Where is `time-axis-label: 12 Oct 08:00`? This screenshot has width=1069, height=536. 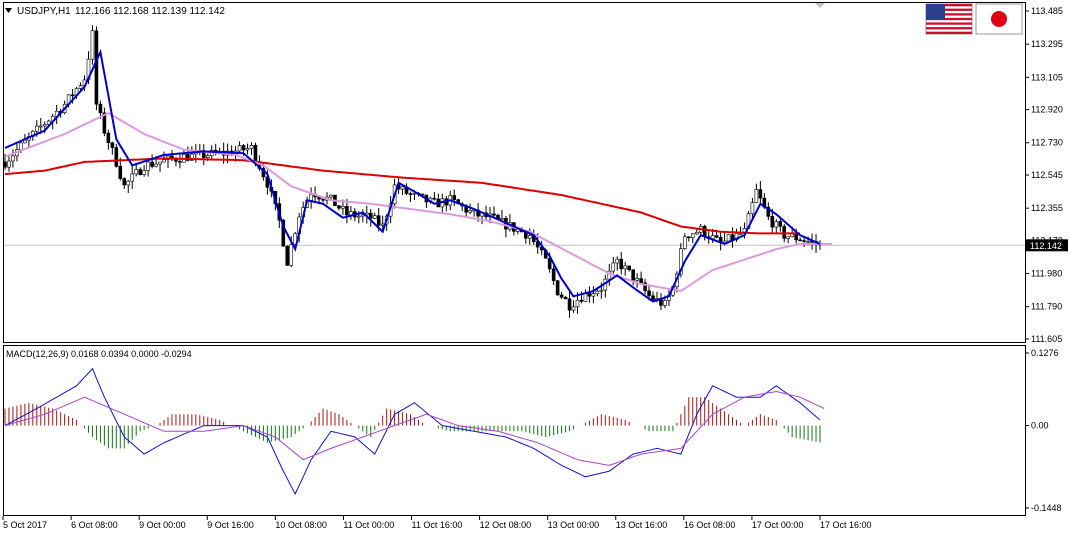
time-axis-label: 12 Oct 08:00 is located at coordinates (506, 525).